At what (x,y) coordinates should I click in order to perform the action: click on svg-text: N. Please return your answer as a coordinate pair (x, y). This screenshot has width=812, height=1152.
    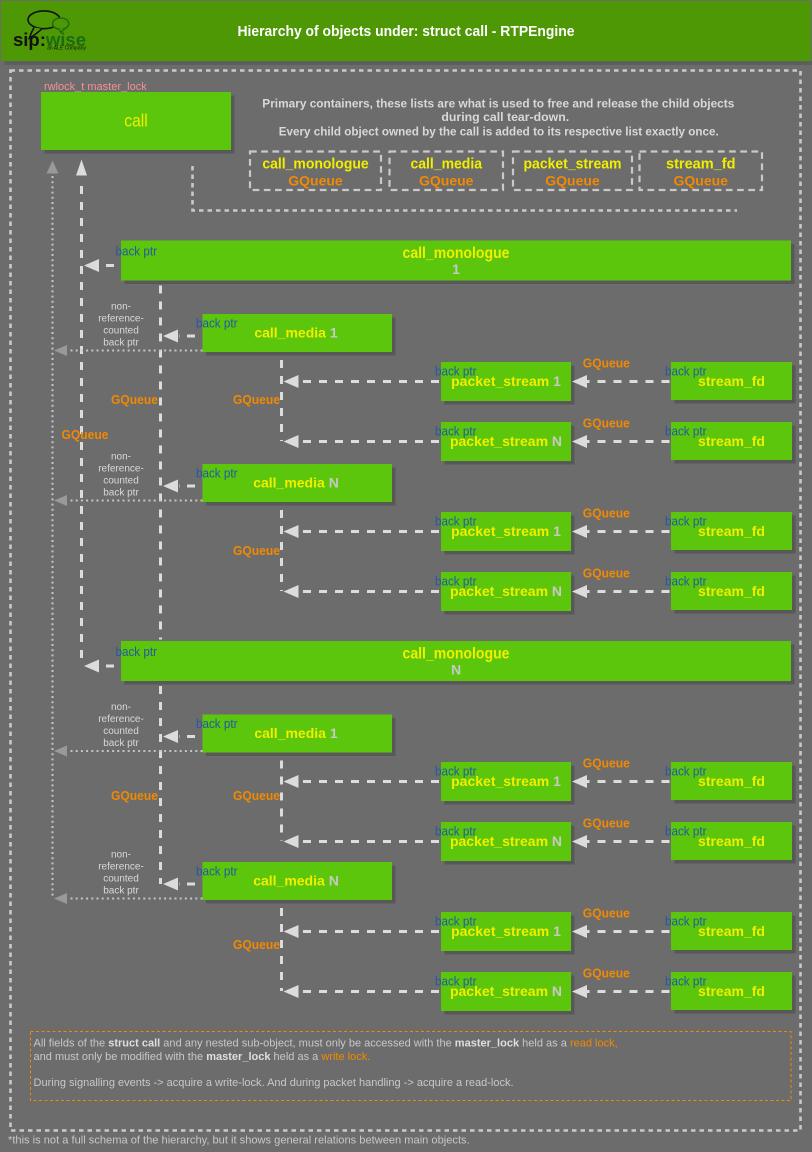
    Looking at the image, I should click on (456, 670).